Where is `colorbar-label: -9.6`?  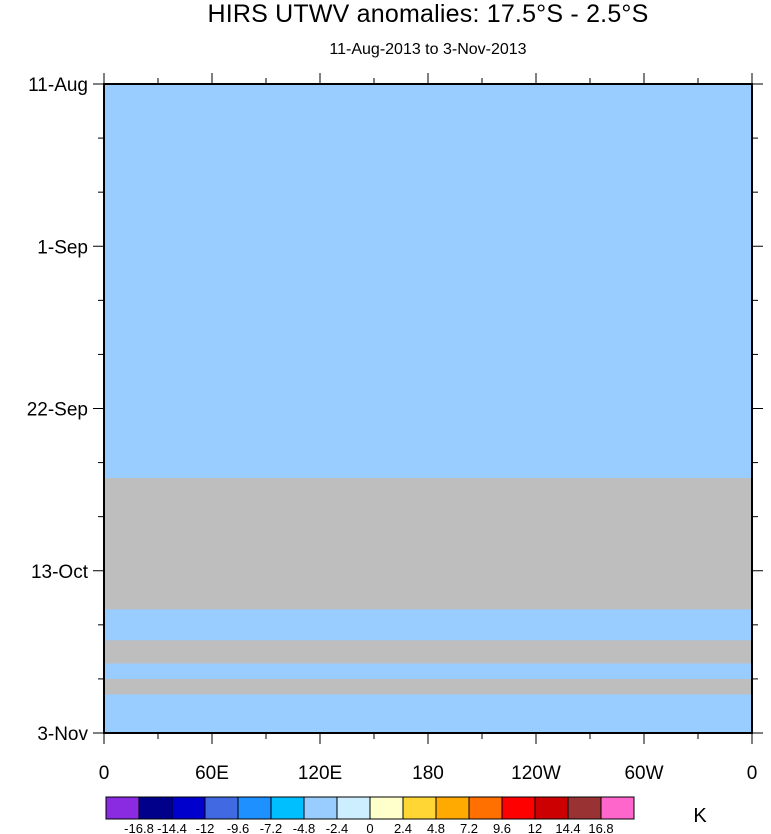
colorbar-label: -9.6 is located at coordinates (238, 827).